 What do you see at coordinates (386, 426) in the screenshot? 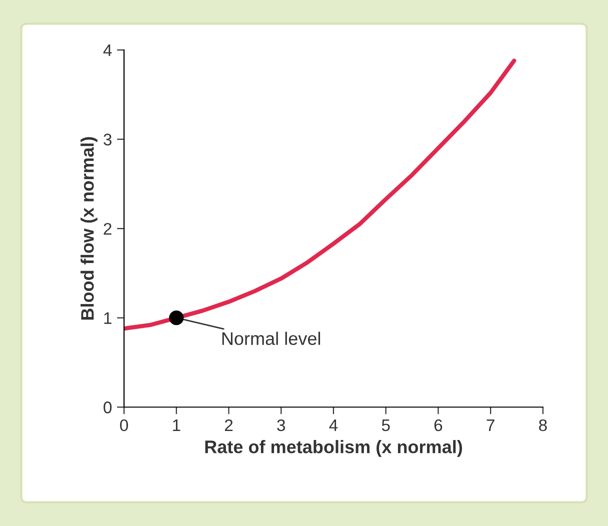
I see `x-tick-label: 5` at bounding box center [386, 426].